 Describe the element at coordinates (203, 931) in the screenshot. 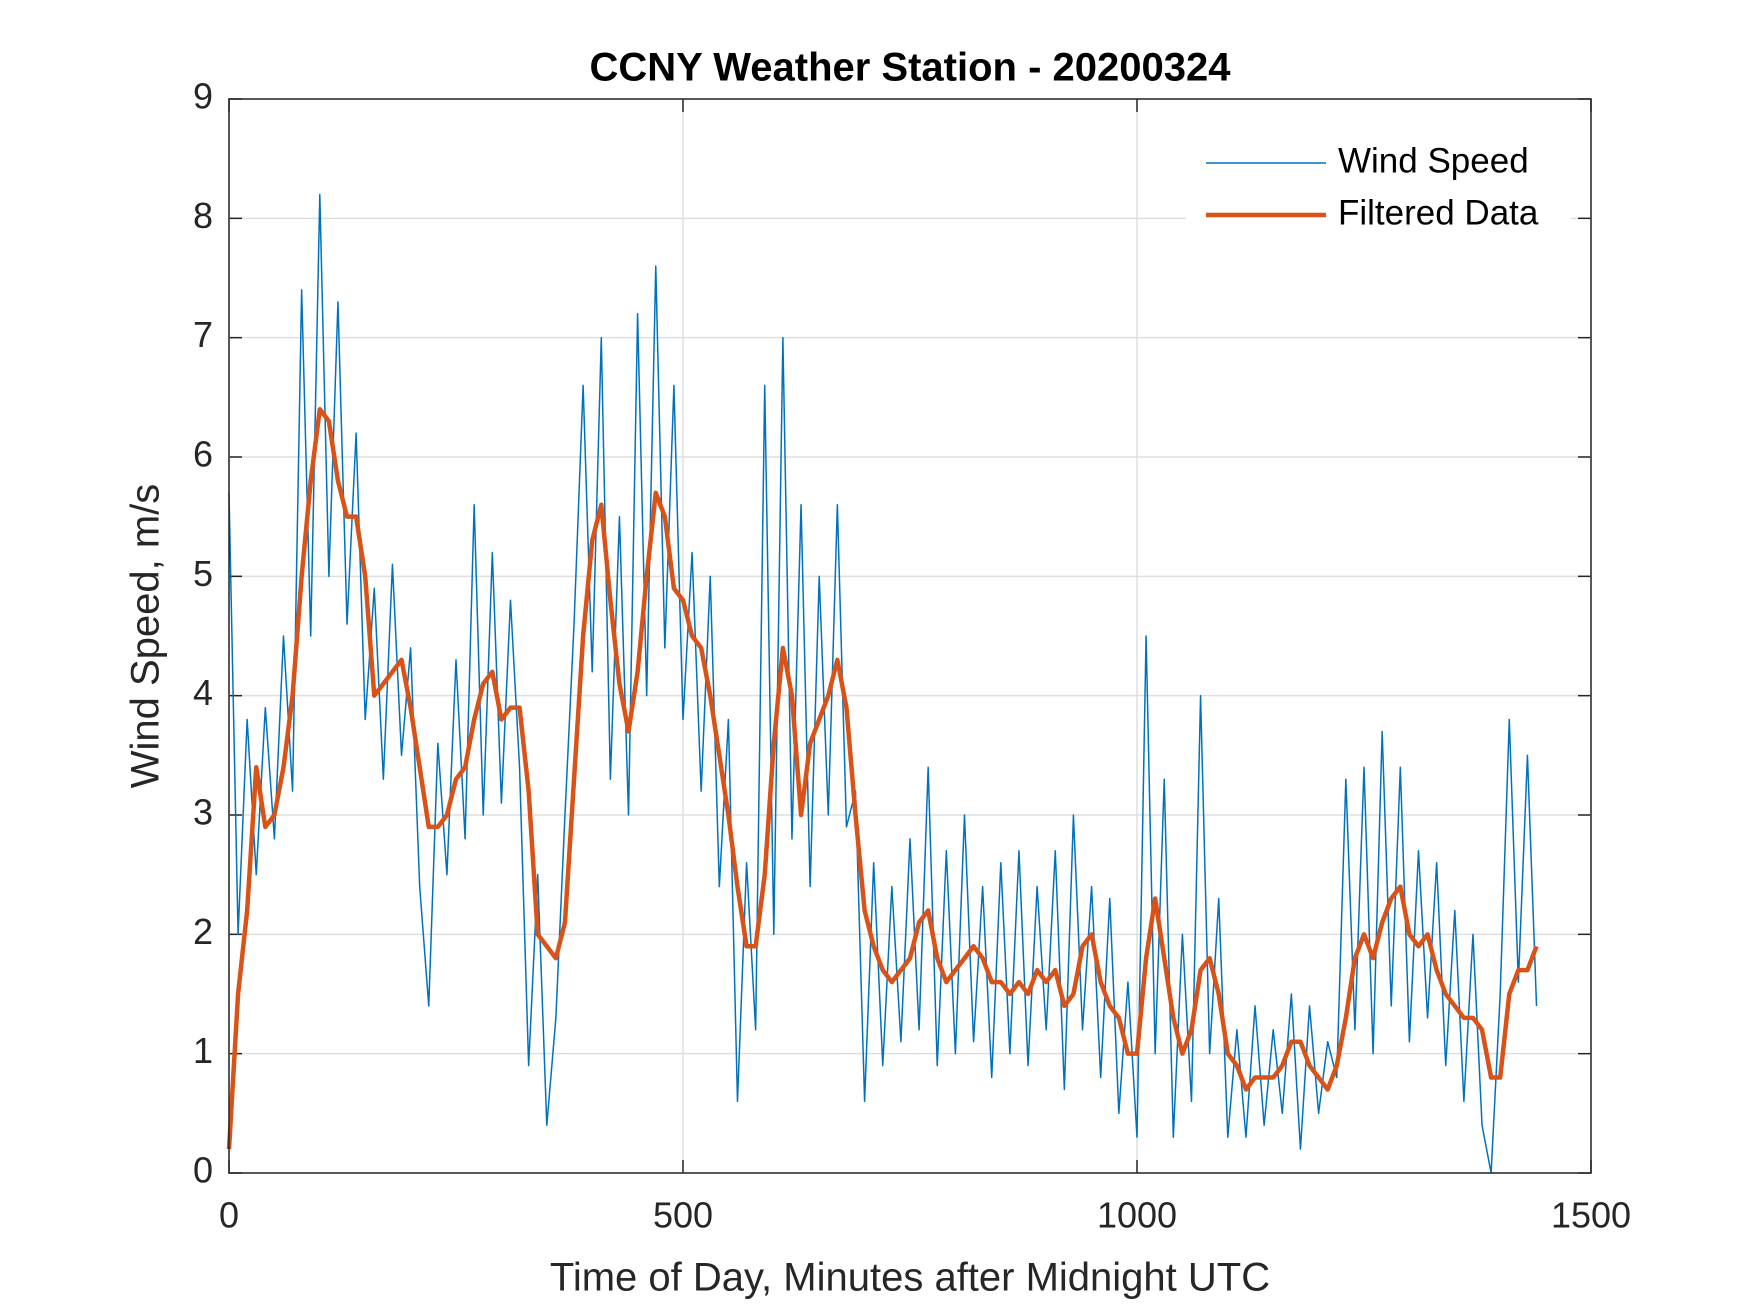

I see `y-tick-label: 2` at that location.